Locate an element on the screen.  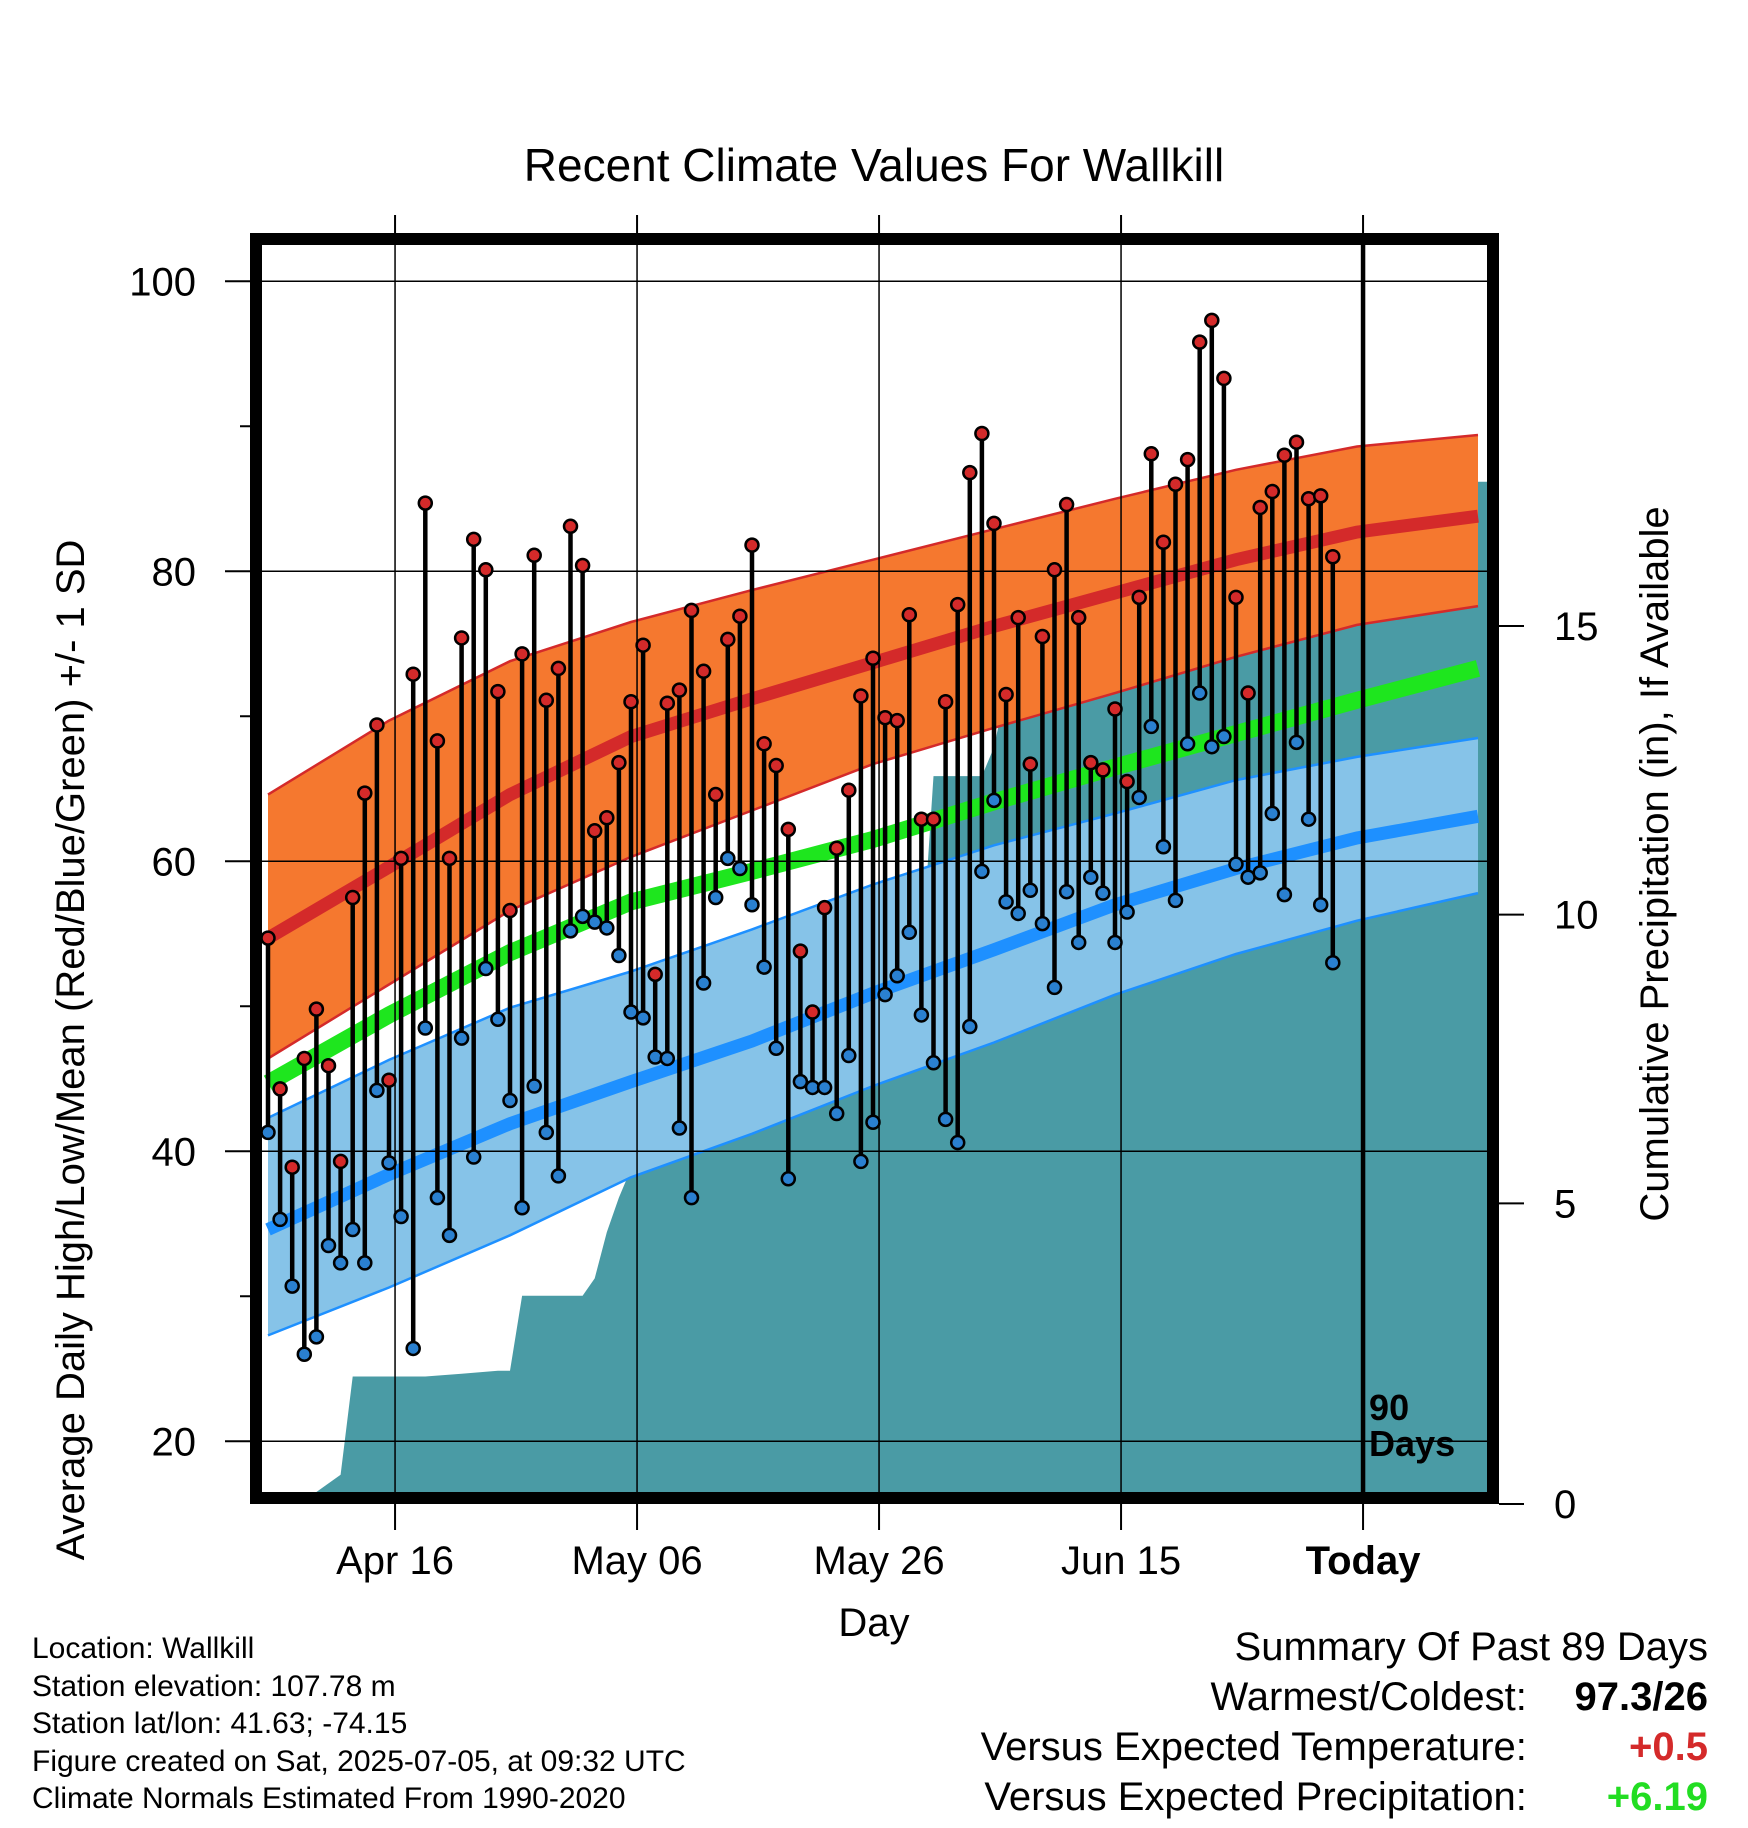
y-tick-label: 80 is located at coordinates (174, 572).